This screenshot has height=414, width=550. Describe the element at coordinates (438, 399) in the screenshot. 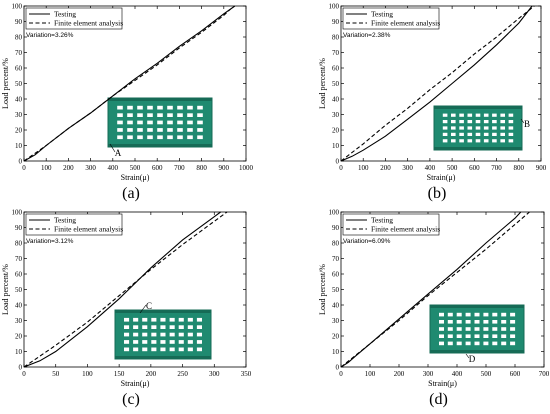

I see `panel-label: (d)` at that location.